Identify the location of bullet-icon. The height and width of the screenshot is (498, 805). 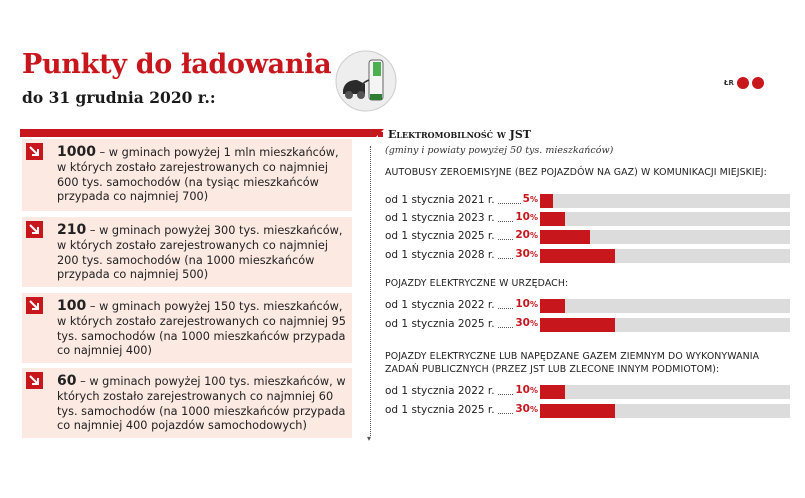
(380, 134).